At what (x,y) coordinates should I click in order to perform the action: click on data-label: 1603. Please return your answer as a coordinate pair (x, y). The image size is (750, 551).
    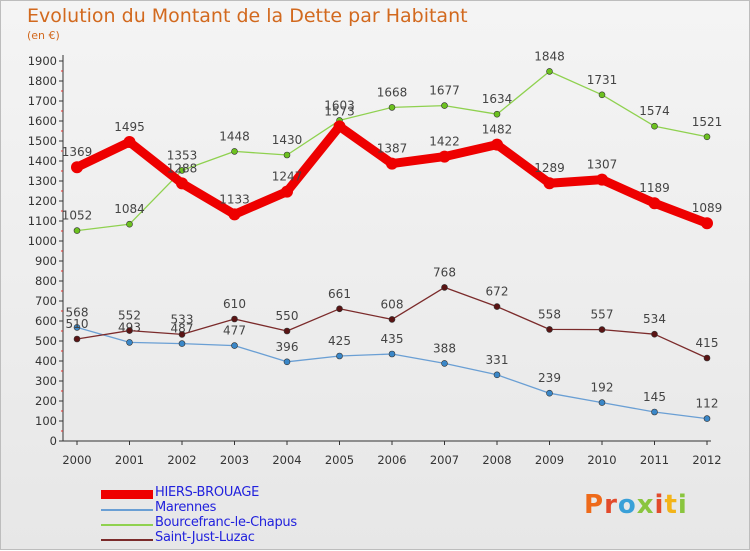
    Looking at the image, I should click on (339, 105).